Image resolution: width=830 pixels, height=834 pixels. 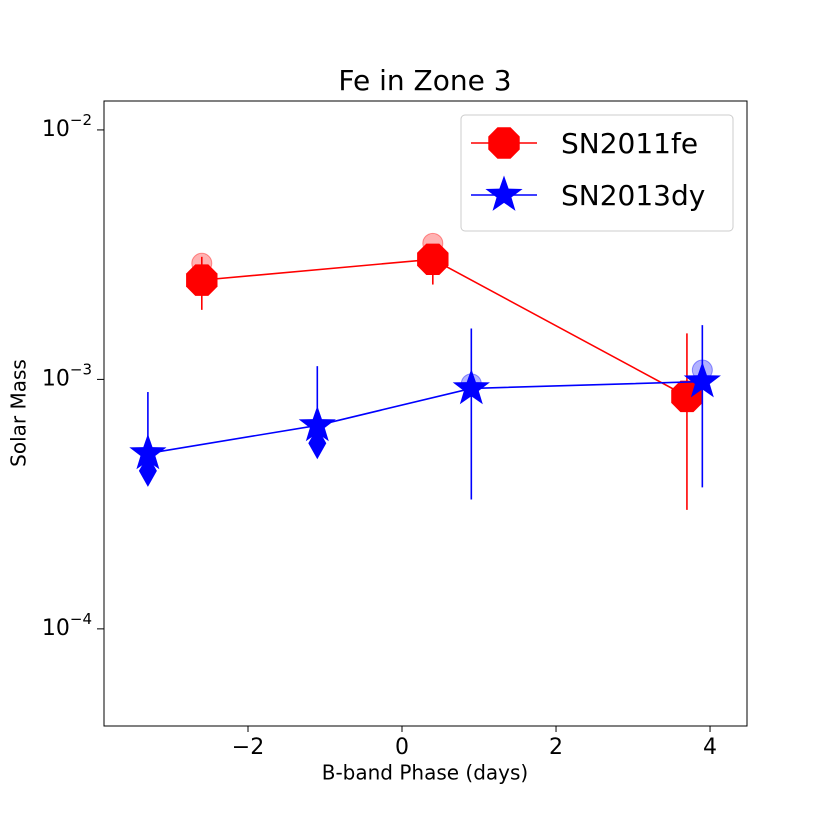 I want to click on x-tick-label: 4, so click(x=710, y=747).